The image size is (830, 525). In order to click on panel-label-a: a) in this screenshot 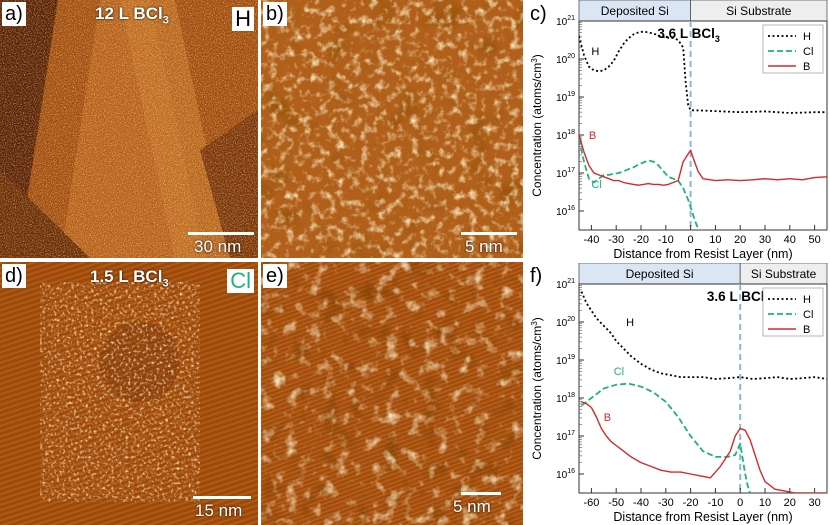, I will do `click(14, 14)`.